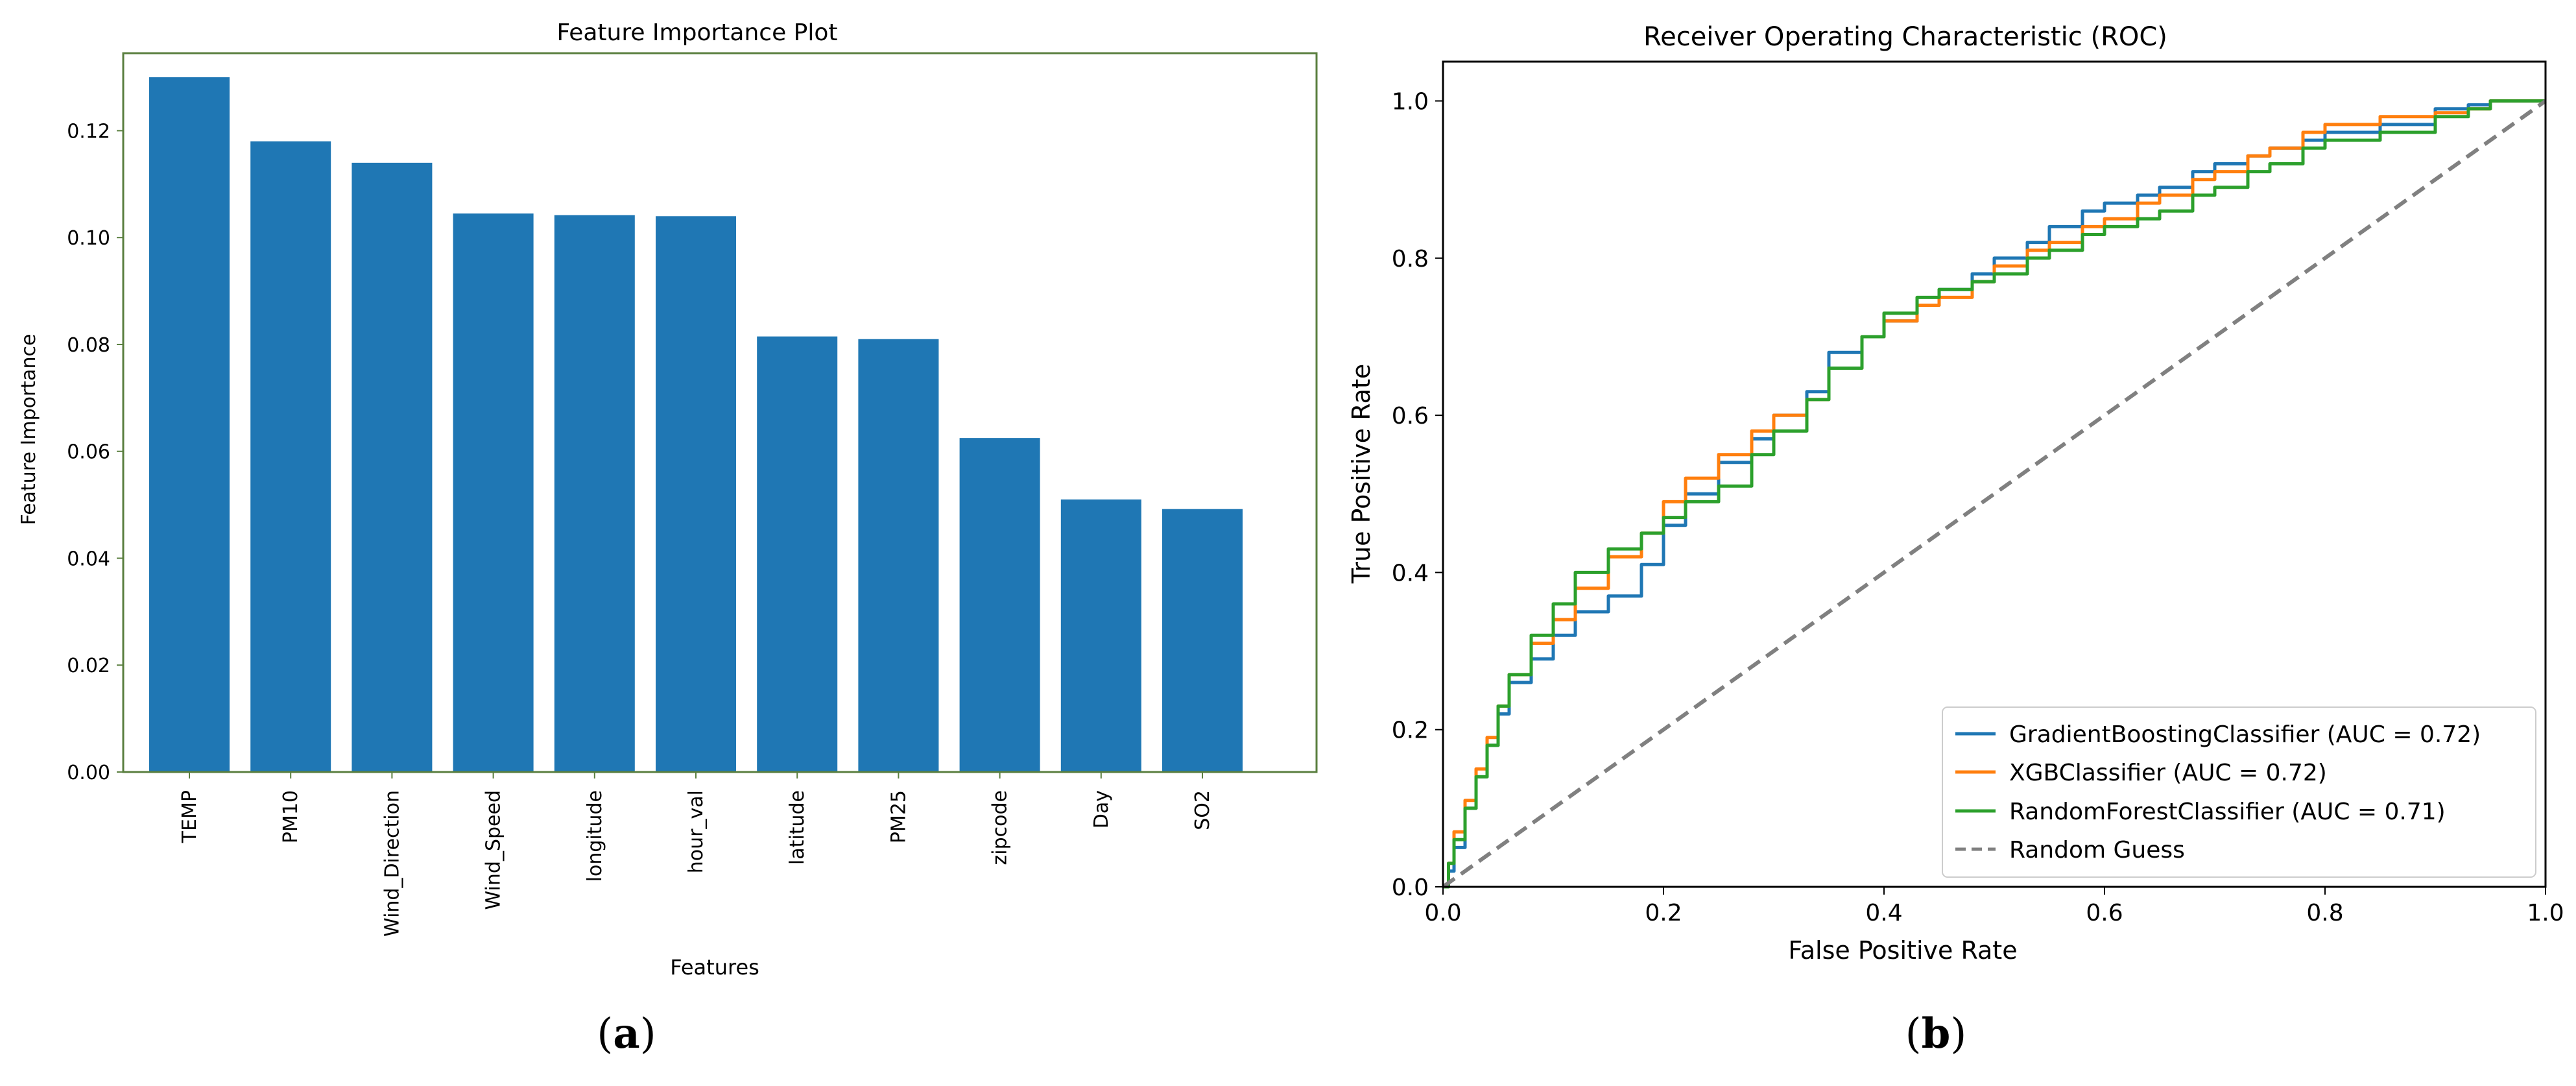 This screenshot has width=2576, height=1086. I want to click on svg-text: (a), so click(626, 1033).